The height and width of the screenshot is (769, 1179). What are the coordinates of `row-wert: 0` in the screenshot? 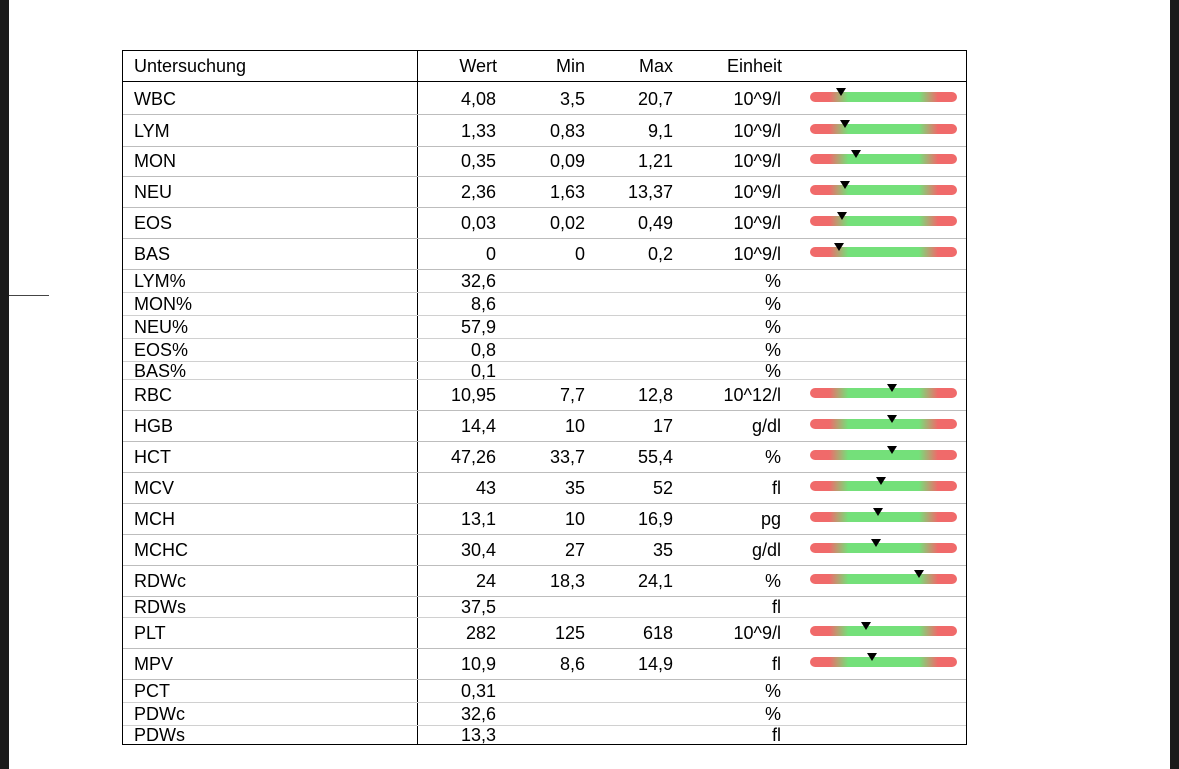 It's located at (490, 254).